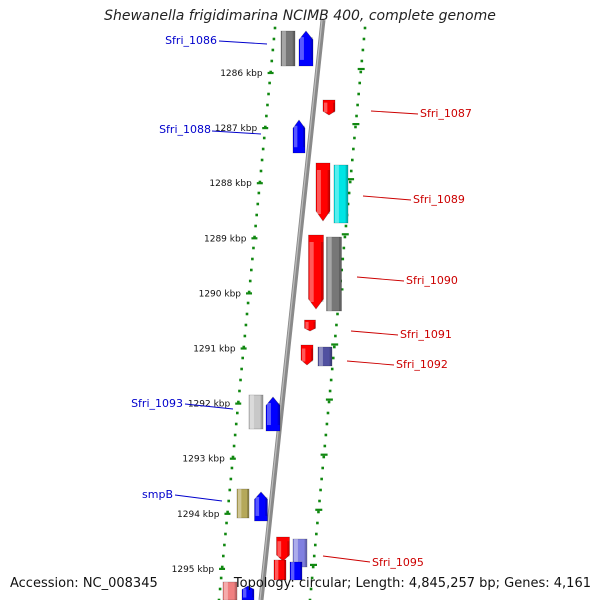  Describe the element at coordinates (341, 194) in the screenshot. I see `gene-sfri-1089-neighbor` at that location.